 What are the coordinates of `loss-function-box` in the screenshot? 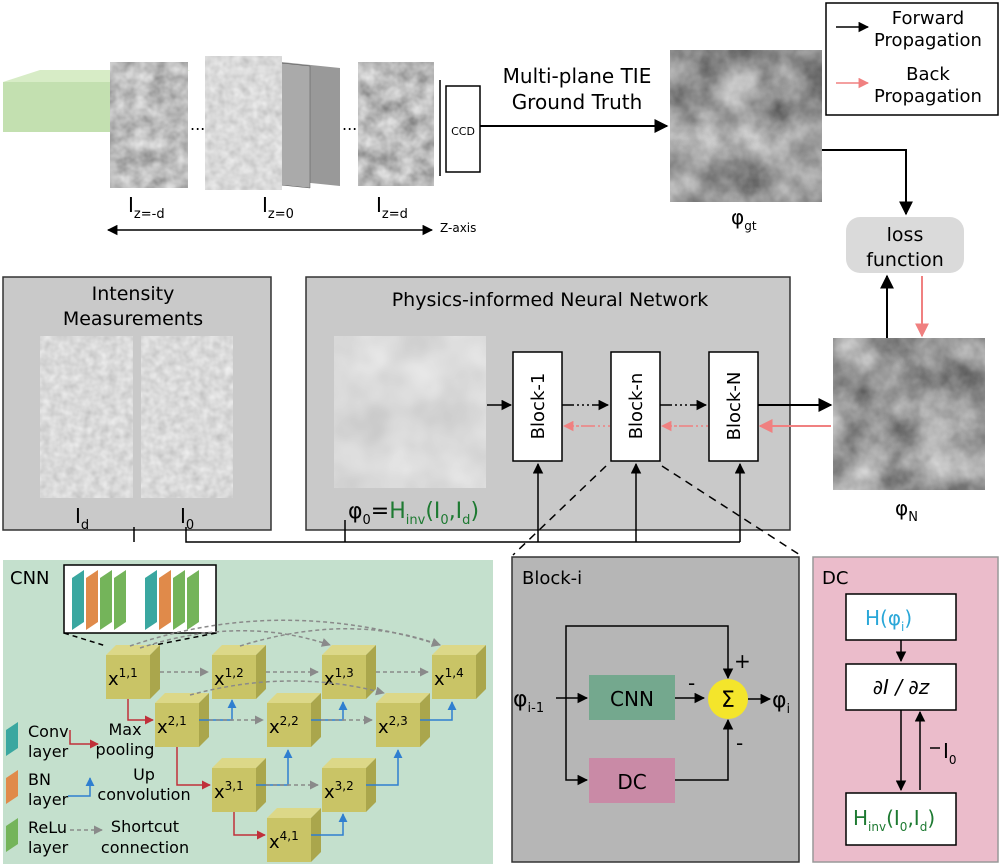 It's located at (905, 245).